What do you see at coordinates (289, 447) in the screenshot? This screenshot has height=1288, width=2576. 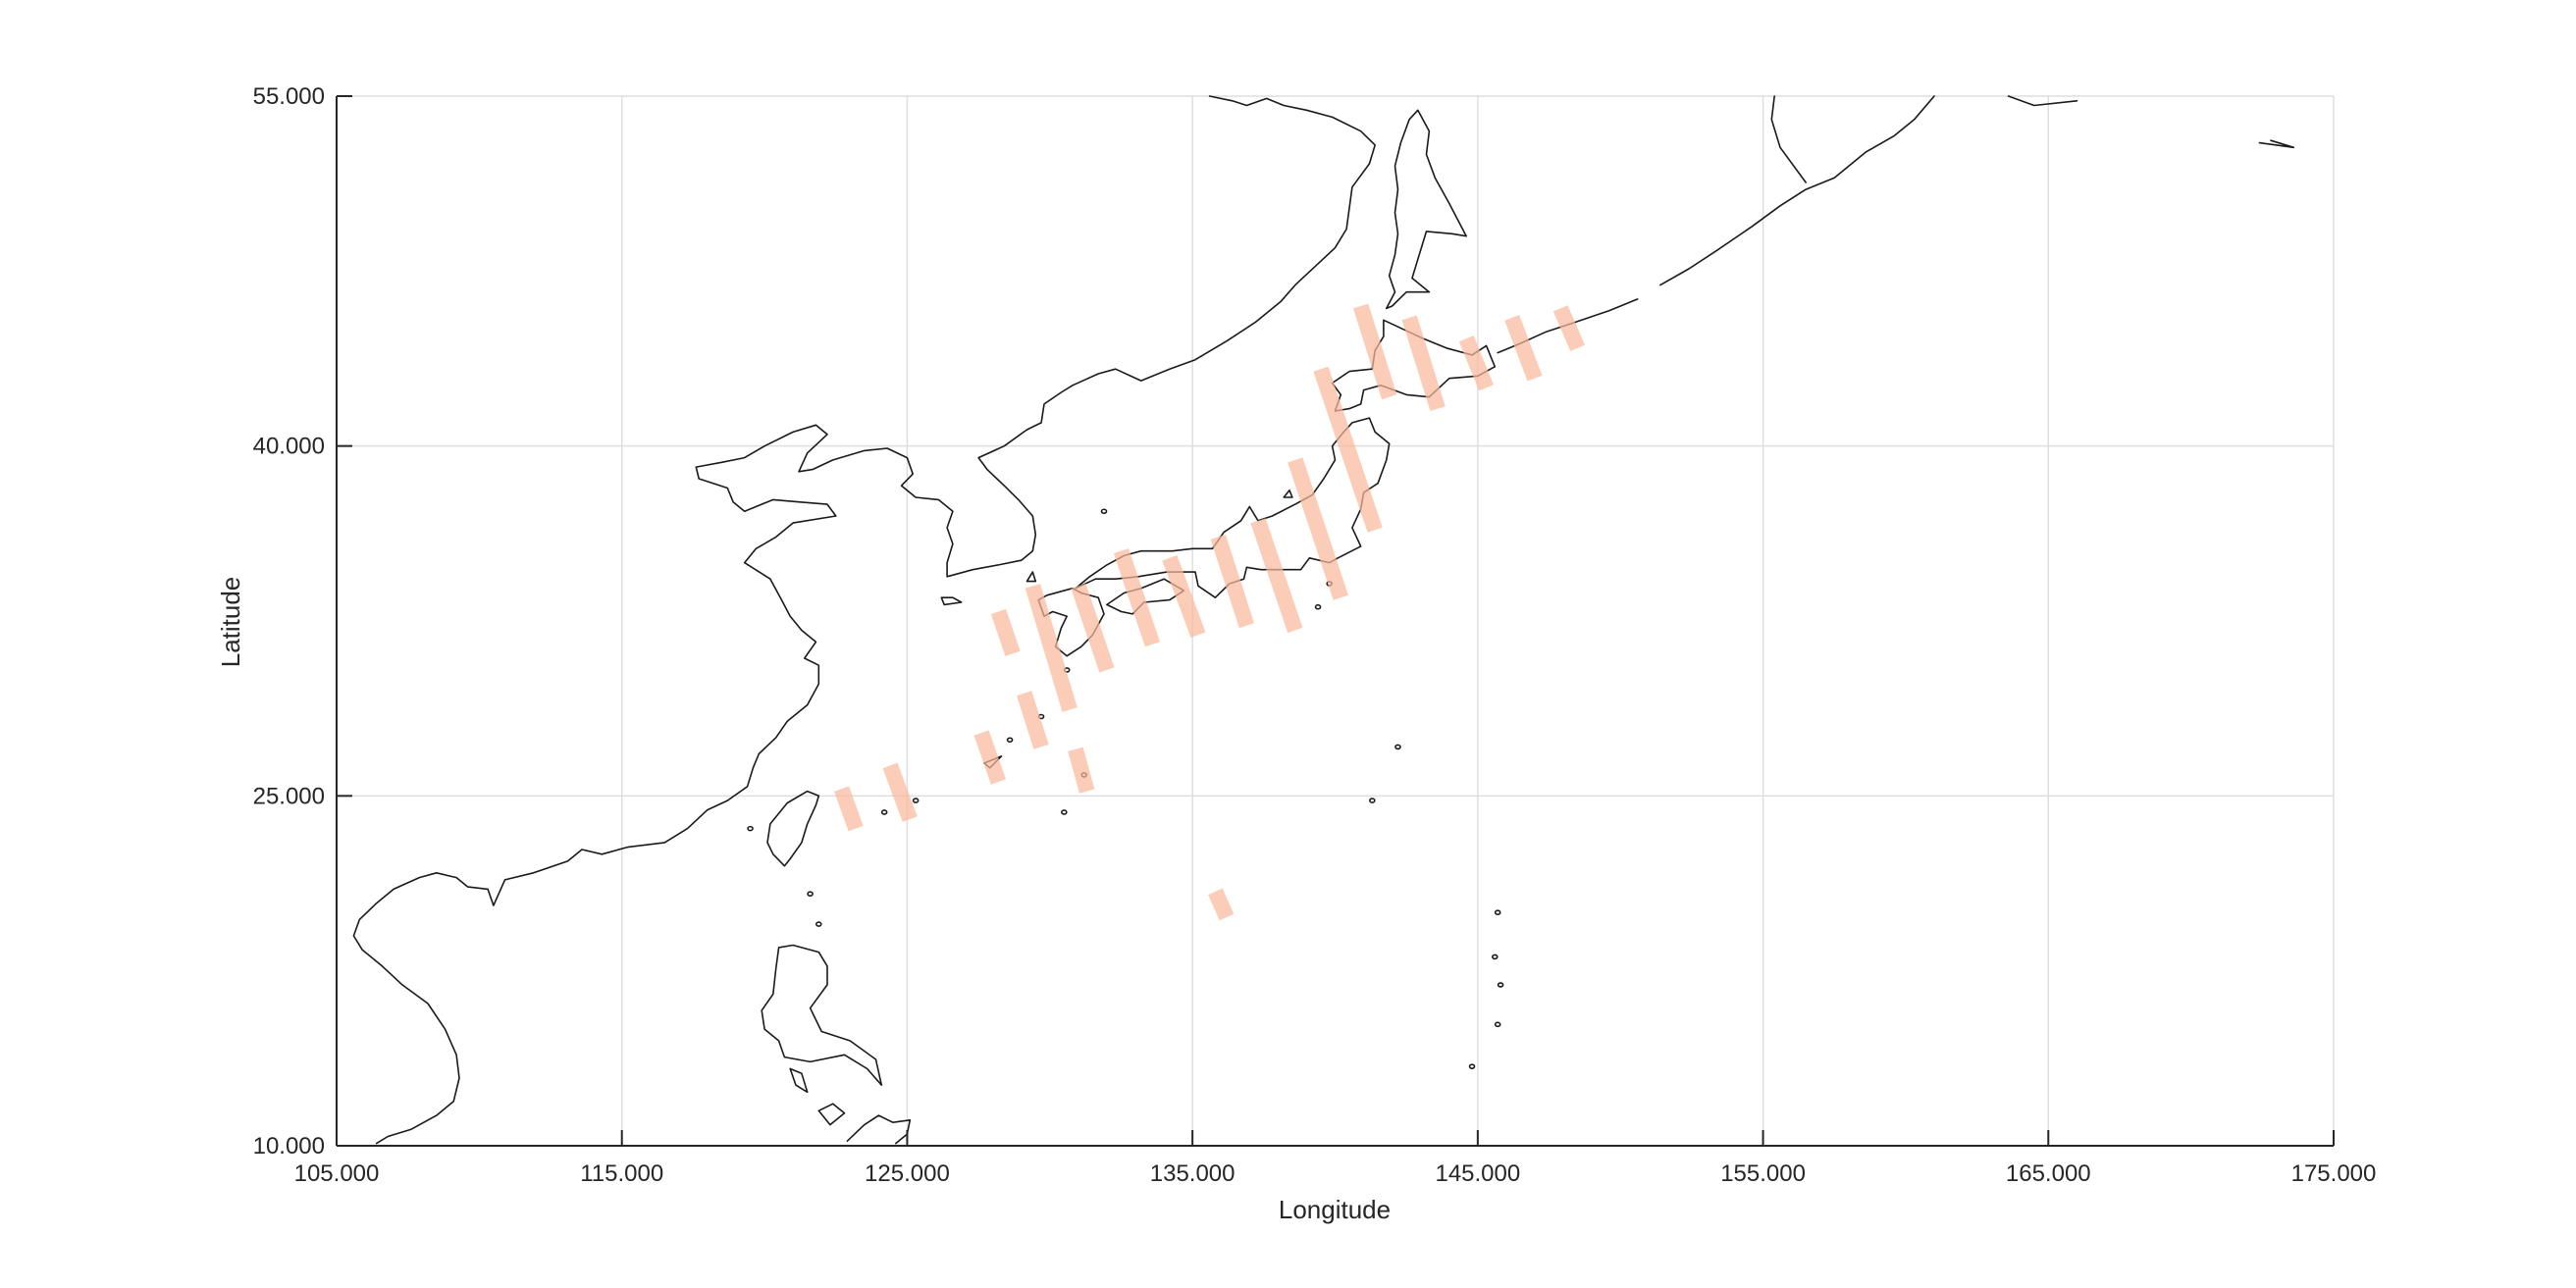 I see `y-tick-label: 40.000` at bounding box center [289, 447].